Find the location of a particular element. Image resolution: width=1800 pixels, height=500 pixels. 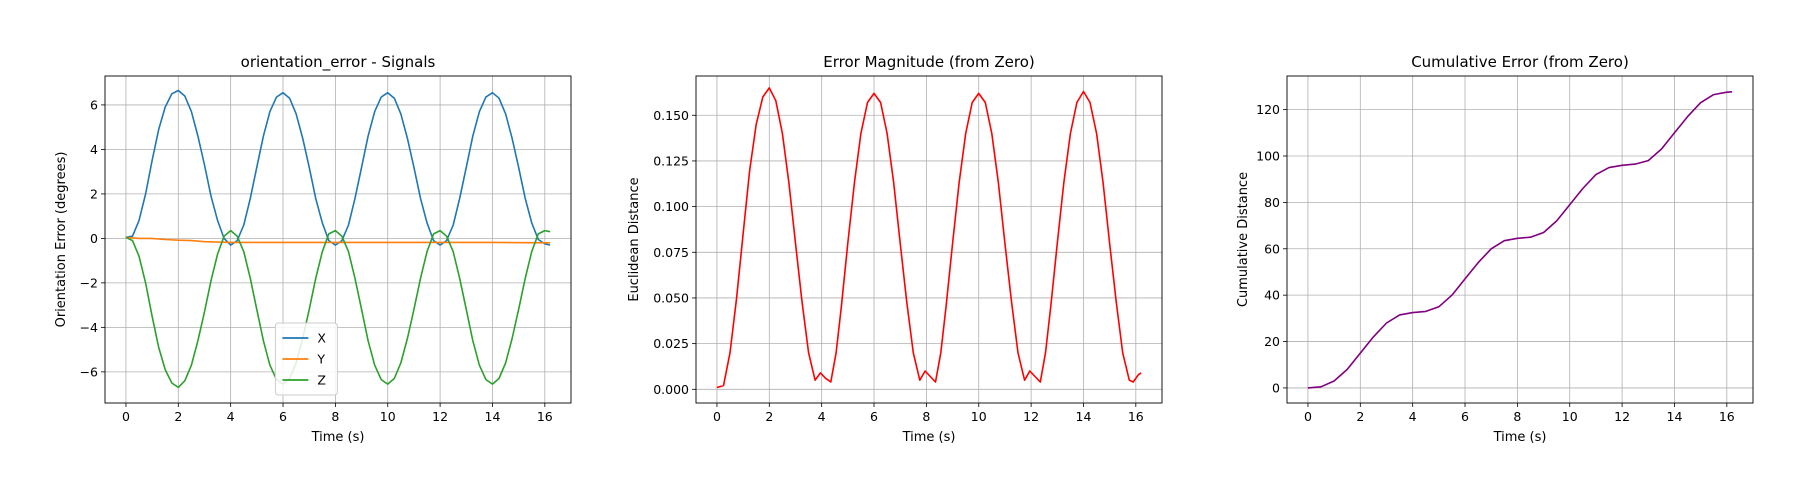

y-tick-label: −2 is located at coordinates (89, 282).